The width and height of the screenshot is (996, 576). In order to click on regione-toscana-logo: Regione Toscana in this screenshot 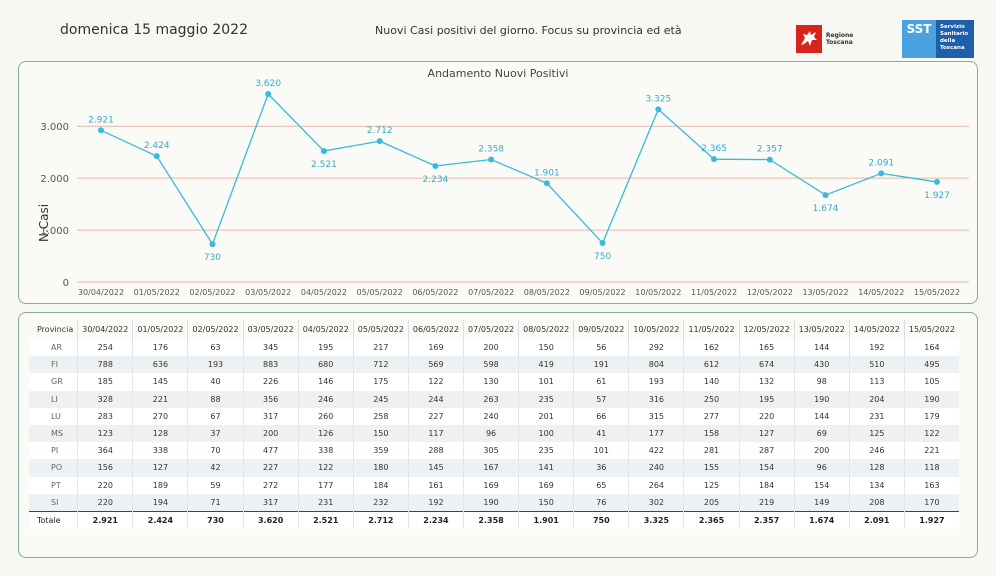, I will do `click(839, 39)`.